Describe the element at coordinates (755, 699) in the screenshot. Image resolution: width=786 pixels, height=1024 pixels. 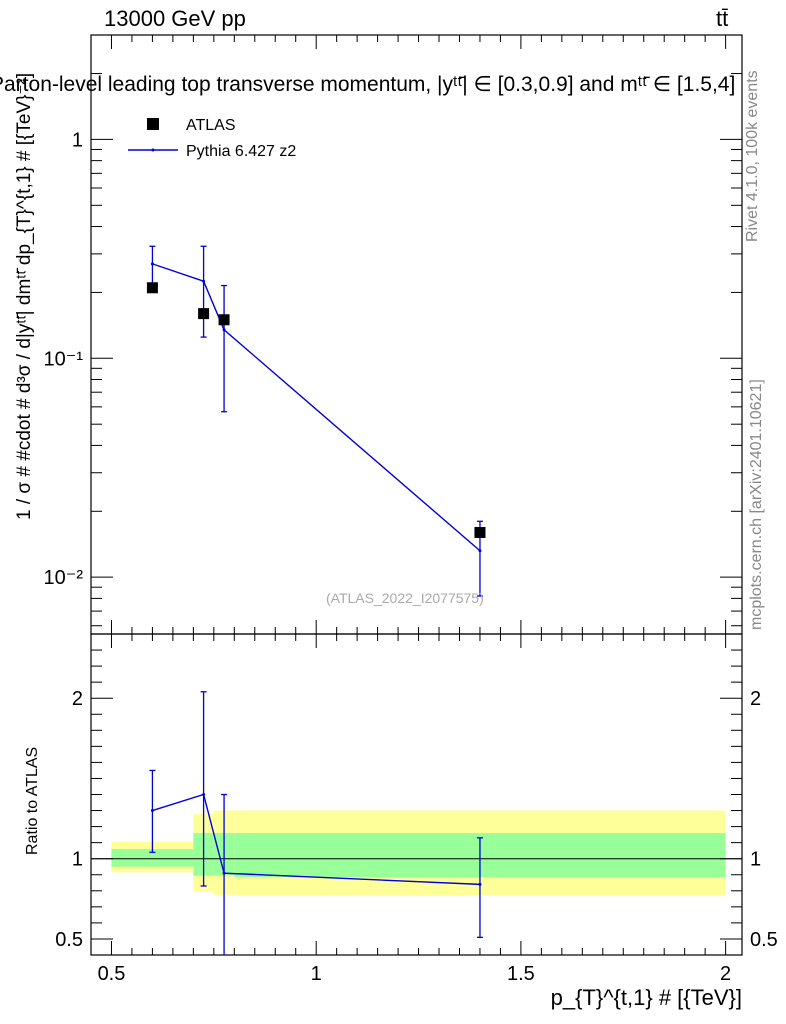
I see `ratio-y-tick-label-right-2: 2` at that location.